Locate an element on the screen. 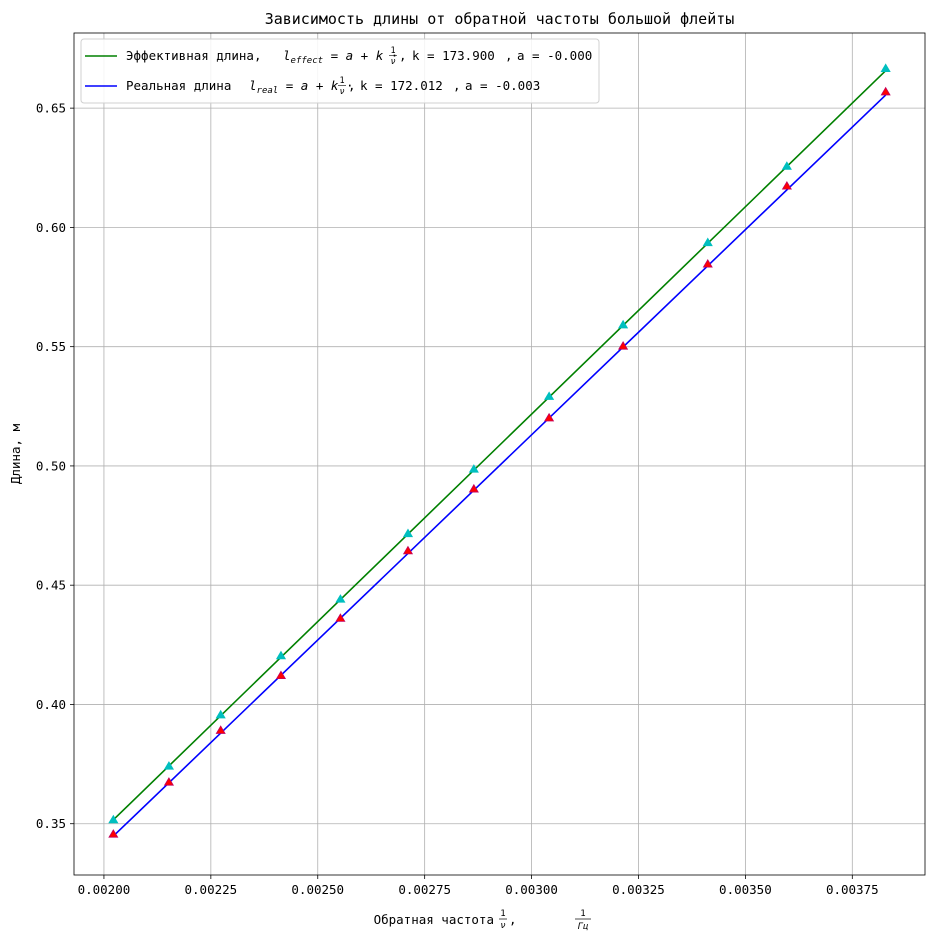 This screenshot has width=935, height=944. y-tick-label: 0.35 is located at coordinates (51, 823).